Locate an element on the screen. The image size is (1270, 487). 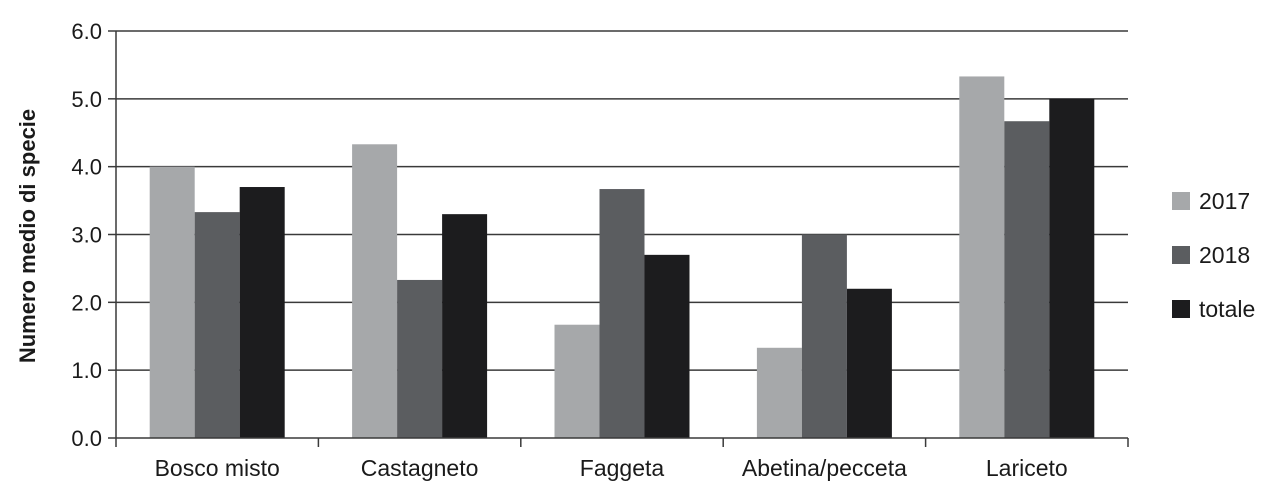
y-tick-label: 6.0 is located at coordinates (86, 31).